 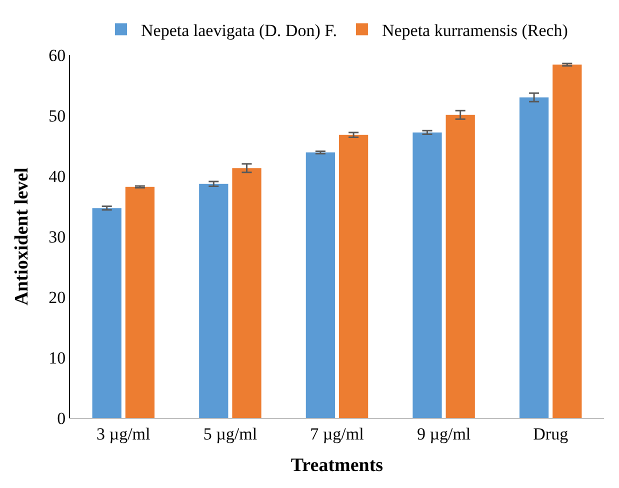 What do you see at coordinates (57, 236) in the screenshot?
I see `y-tick-label: 30` at bounding box center [57, 236].